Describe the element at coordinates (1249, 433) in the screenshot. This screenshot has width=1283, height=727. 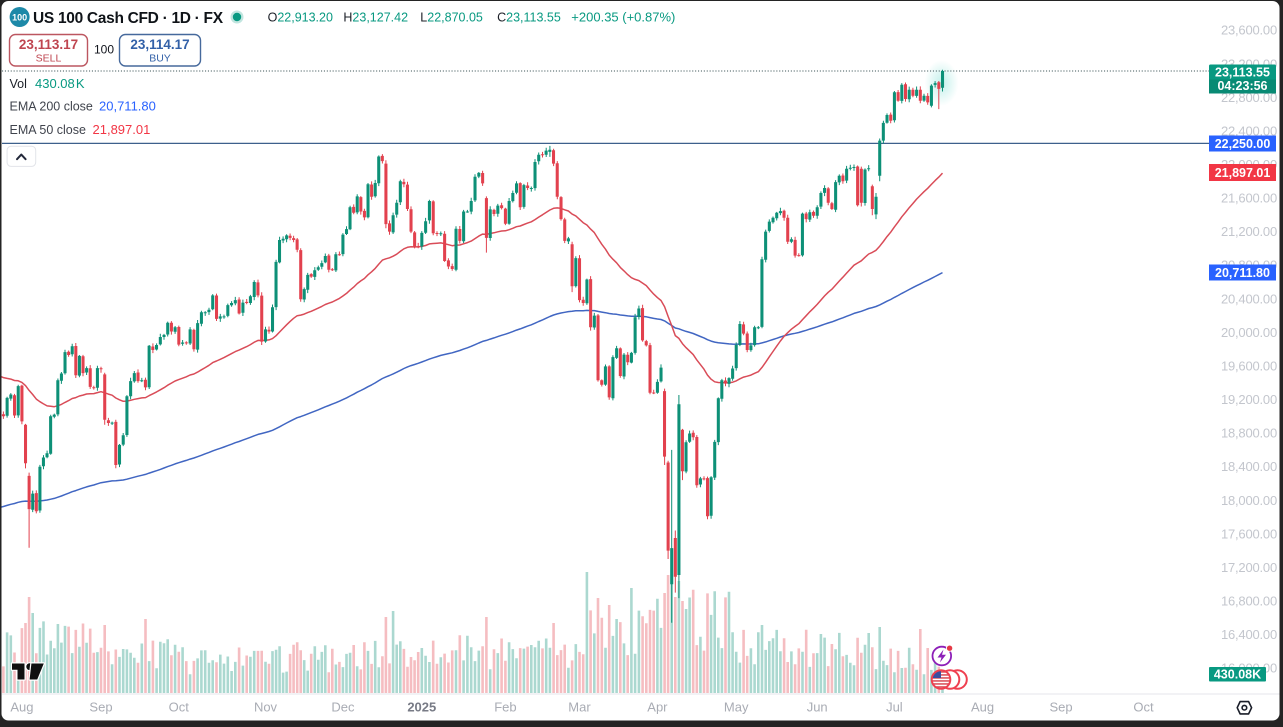
I see `svg-text: 18,800.00` at that location.